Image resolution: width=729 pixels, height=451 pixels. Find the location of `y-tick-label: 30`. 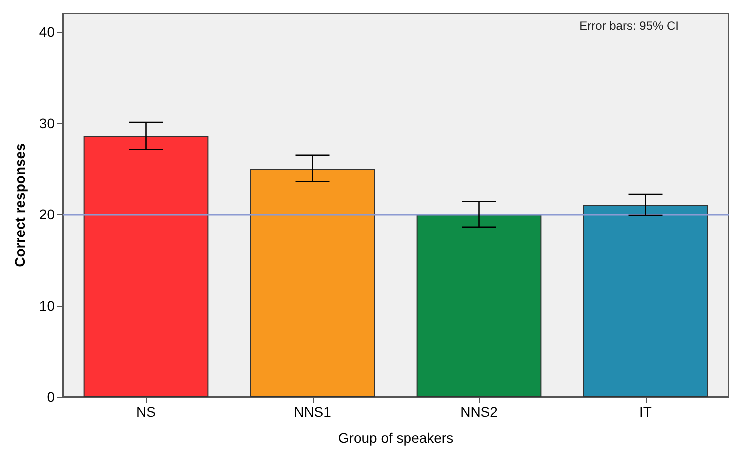

y-tick-label: 30 is located at coordinates (47, 123).